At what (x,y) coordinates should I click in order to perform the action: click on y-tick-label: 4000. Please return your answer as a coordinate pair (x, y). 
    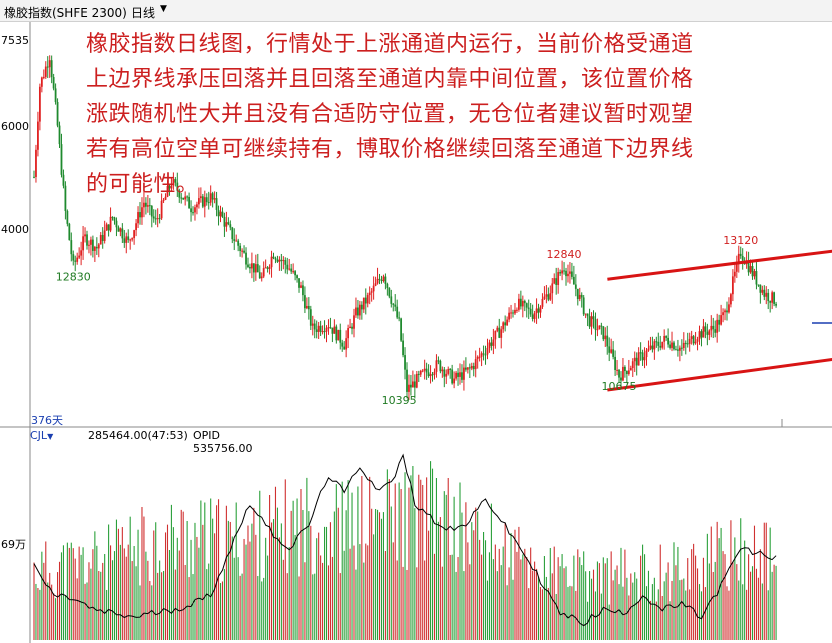
    Looking at the image, I should click on (15, 229).